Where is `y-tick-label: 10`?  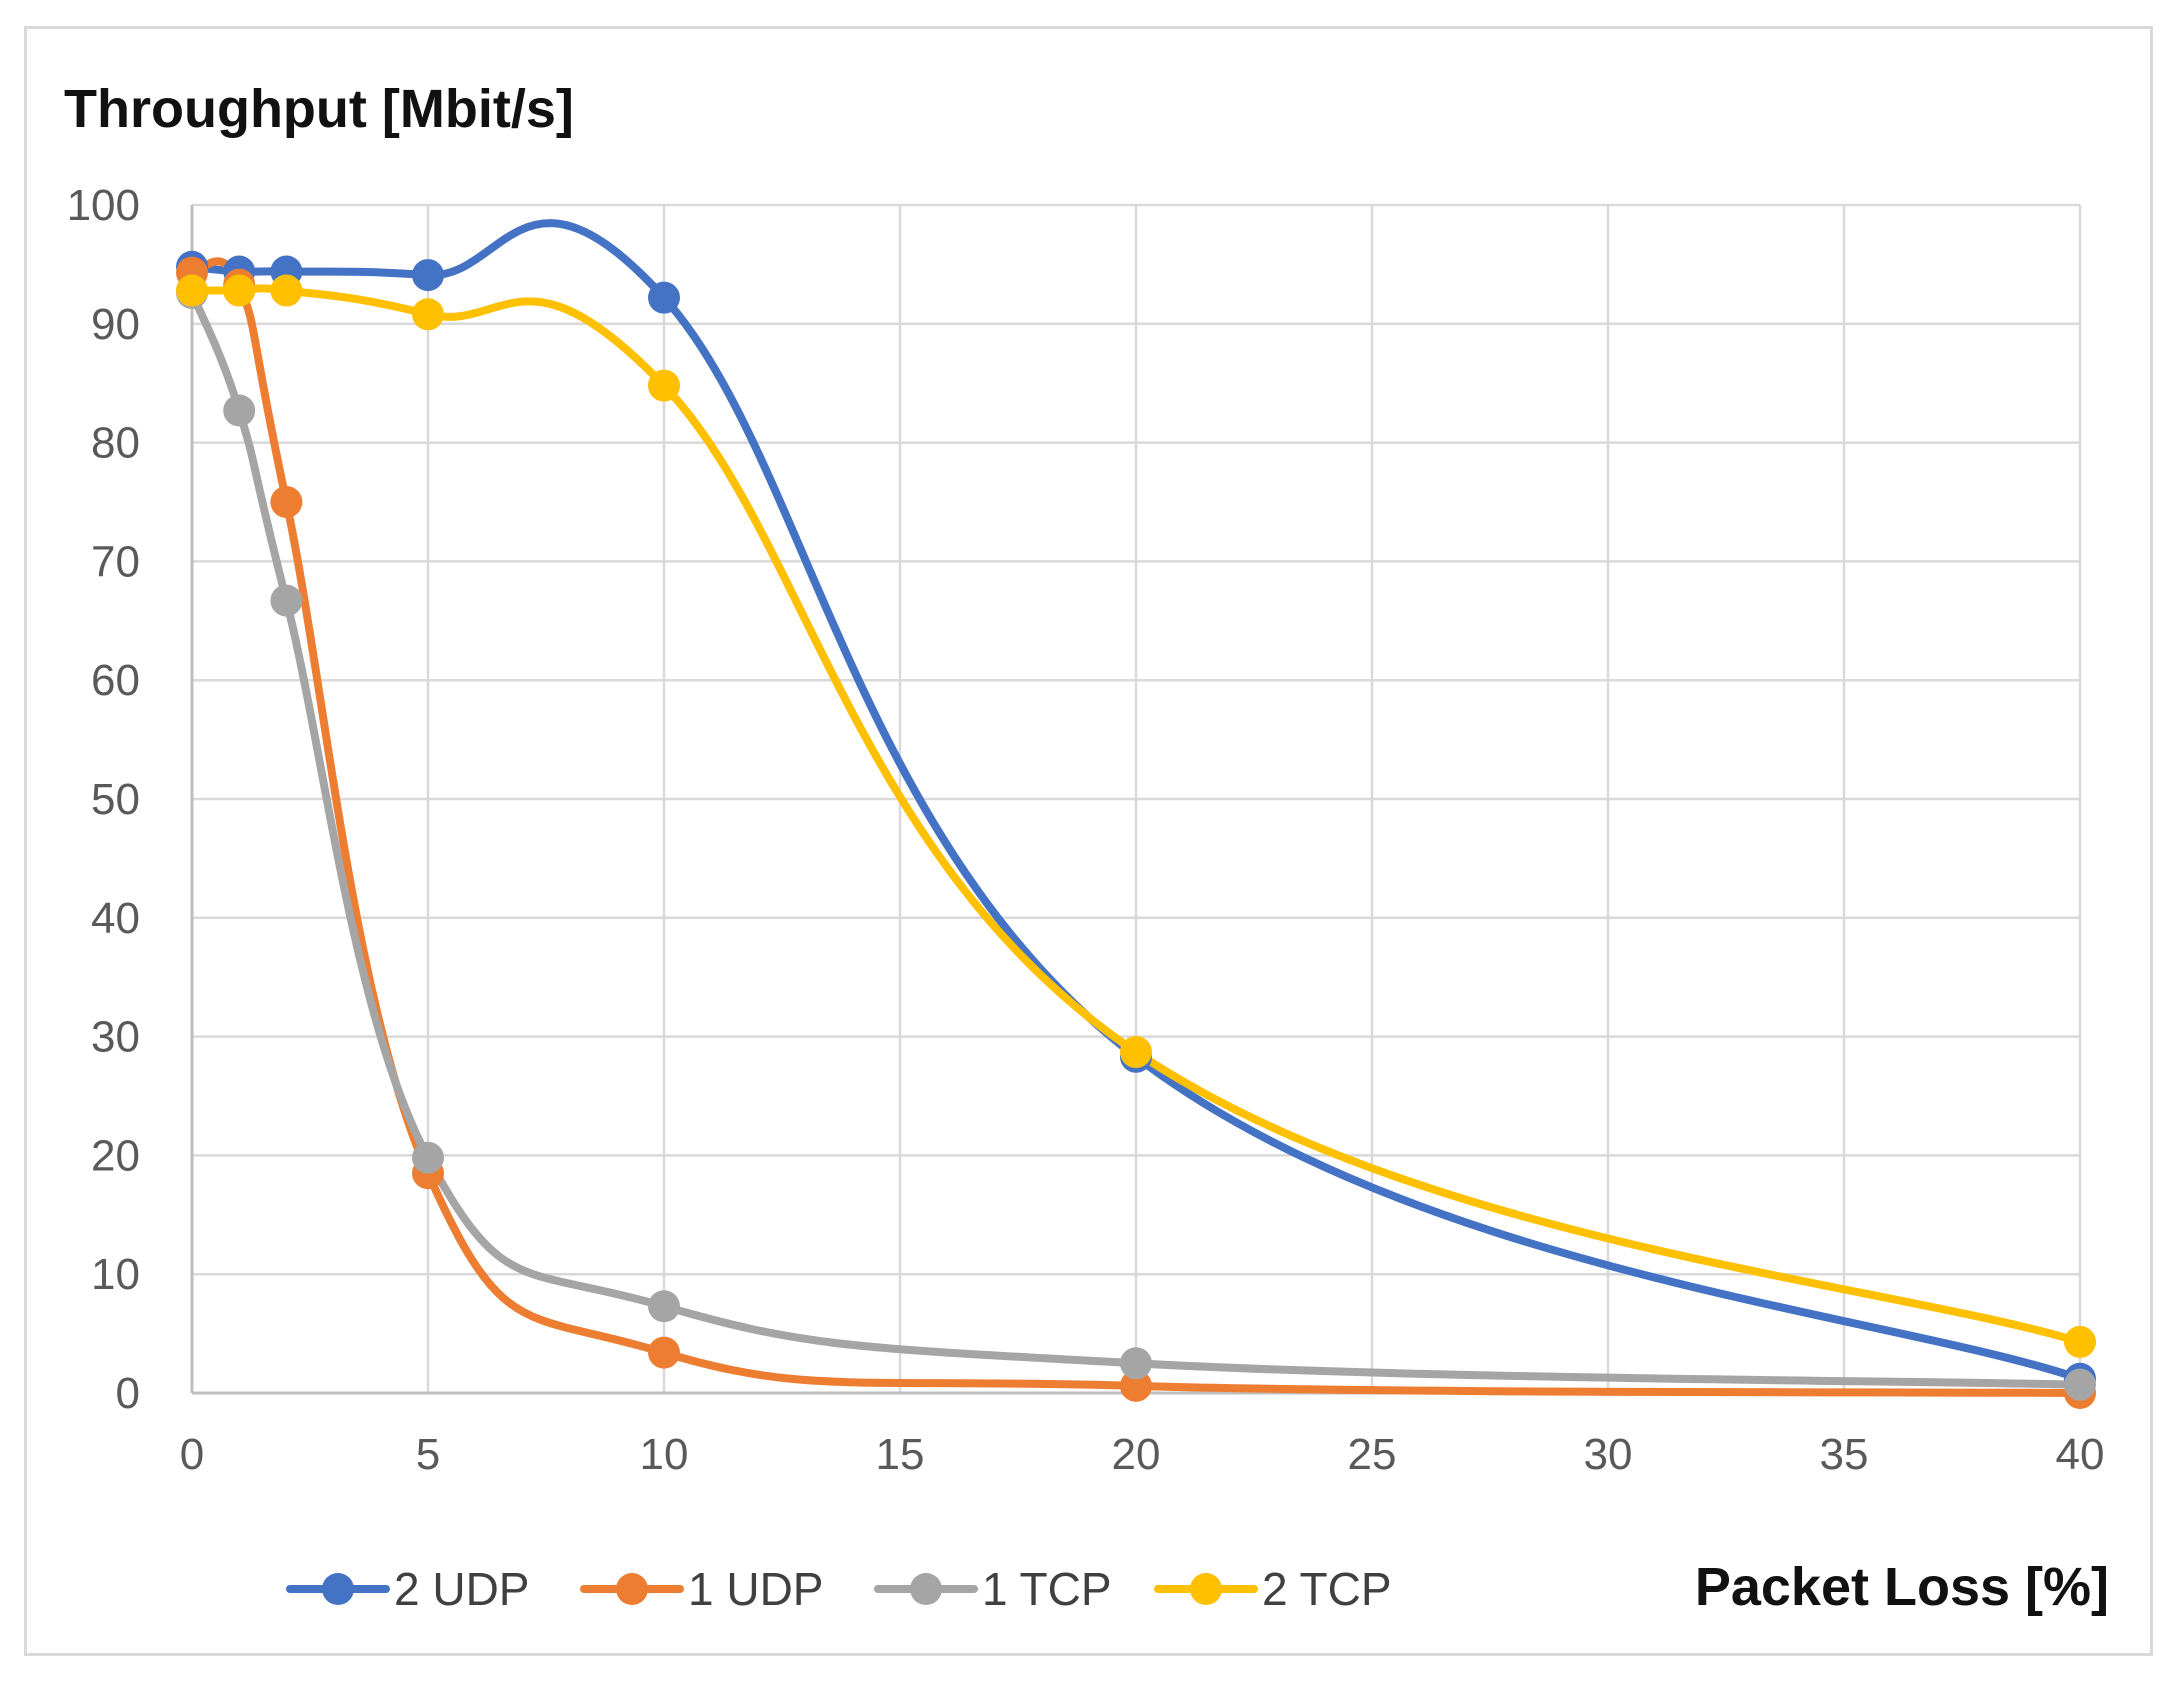
y-tick-label: 10 is located at coordinates (115, 1274).